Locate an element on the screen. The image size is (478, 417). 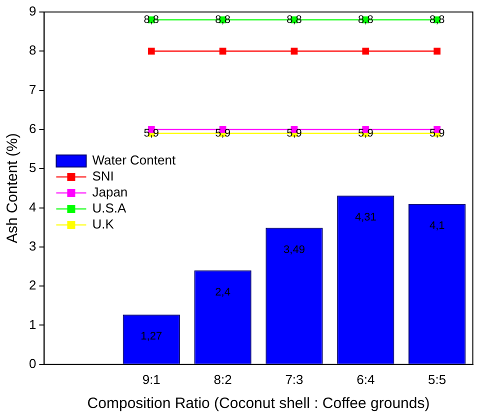
y-tick-label: 1 is located at coordinates (32, 324).